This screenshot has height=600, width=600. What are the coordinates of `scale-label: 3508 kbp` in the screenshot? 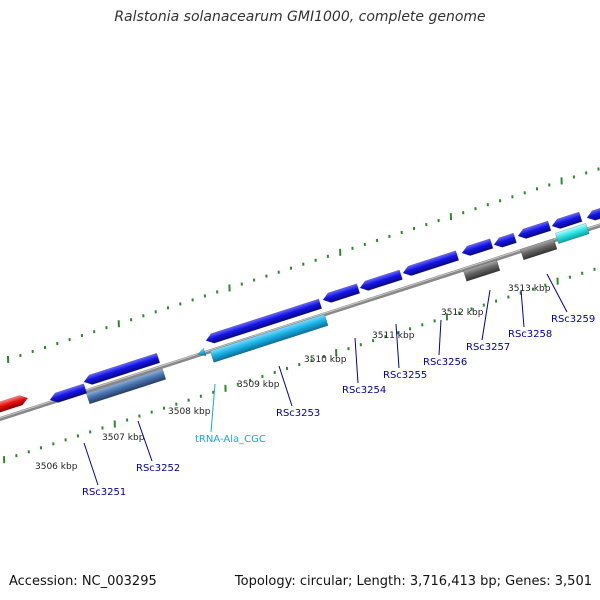 It's located at (189, 412).